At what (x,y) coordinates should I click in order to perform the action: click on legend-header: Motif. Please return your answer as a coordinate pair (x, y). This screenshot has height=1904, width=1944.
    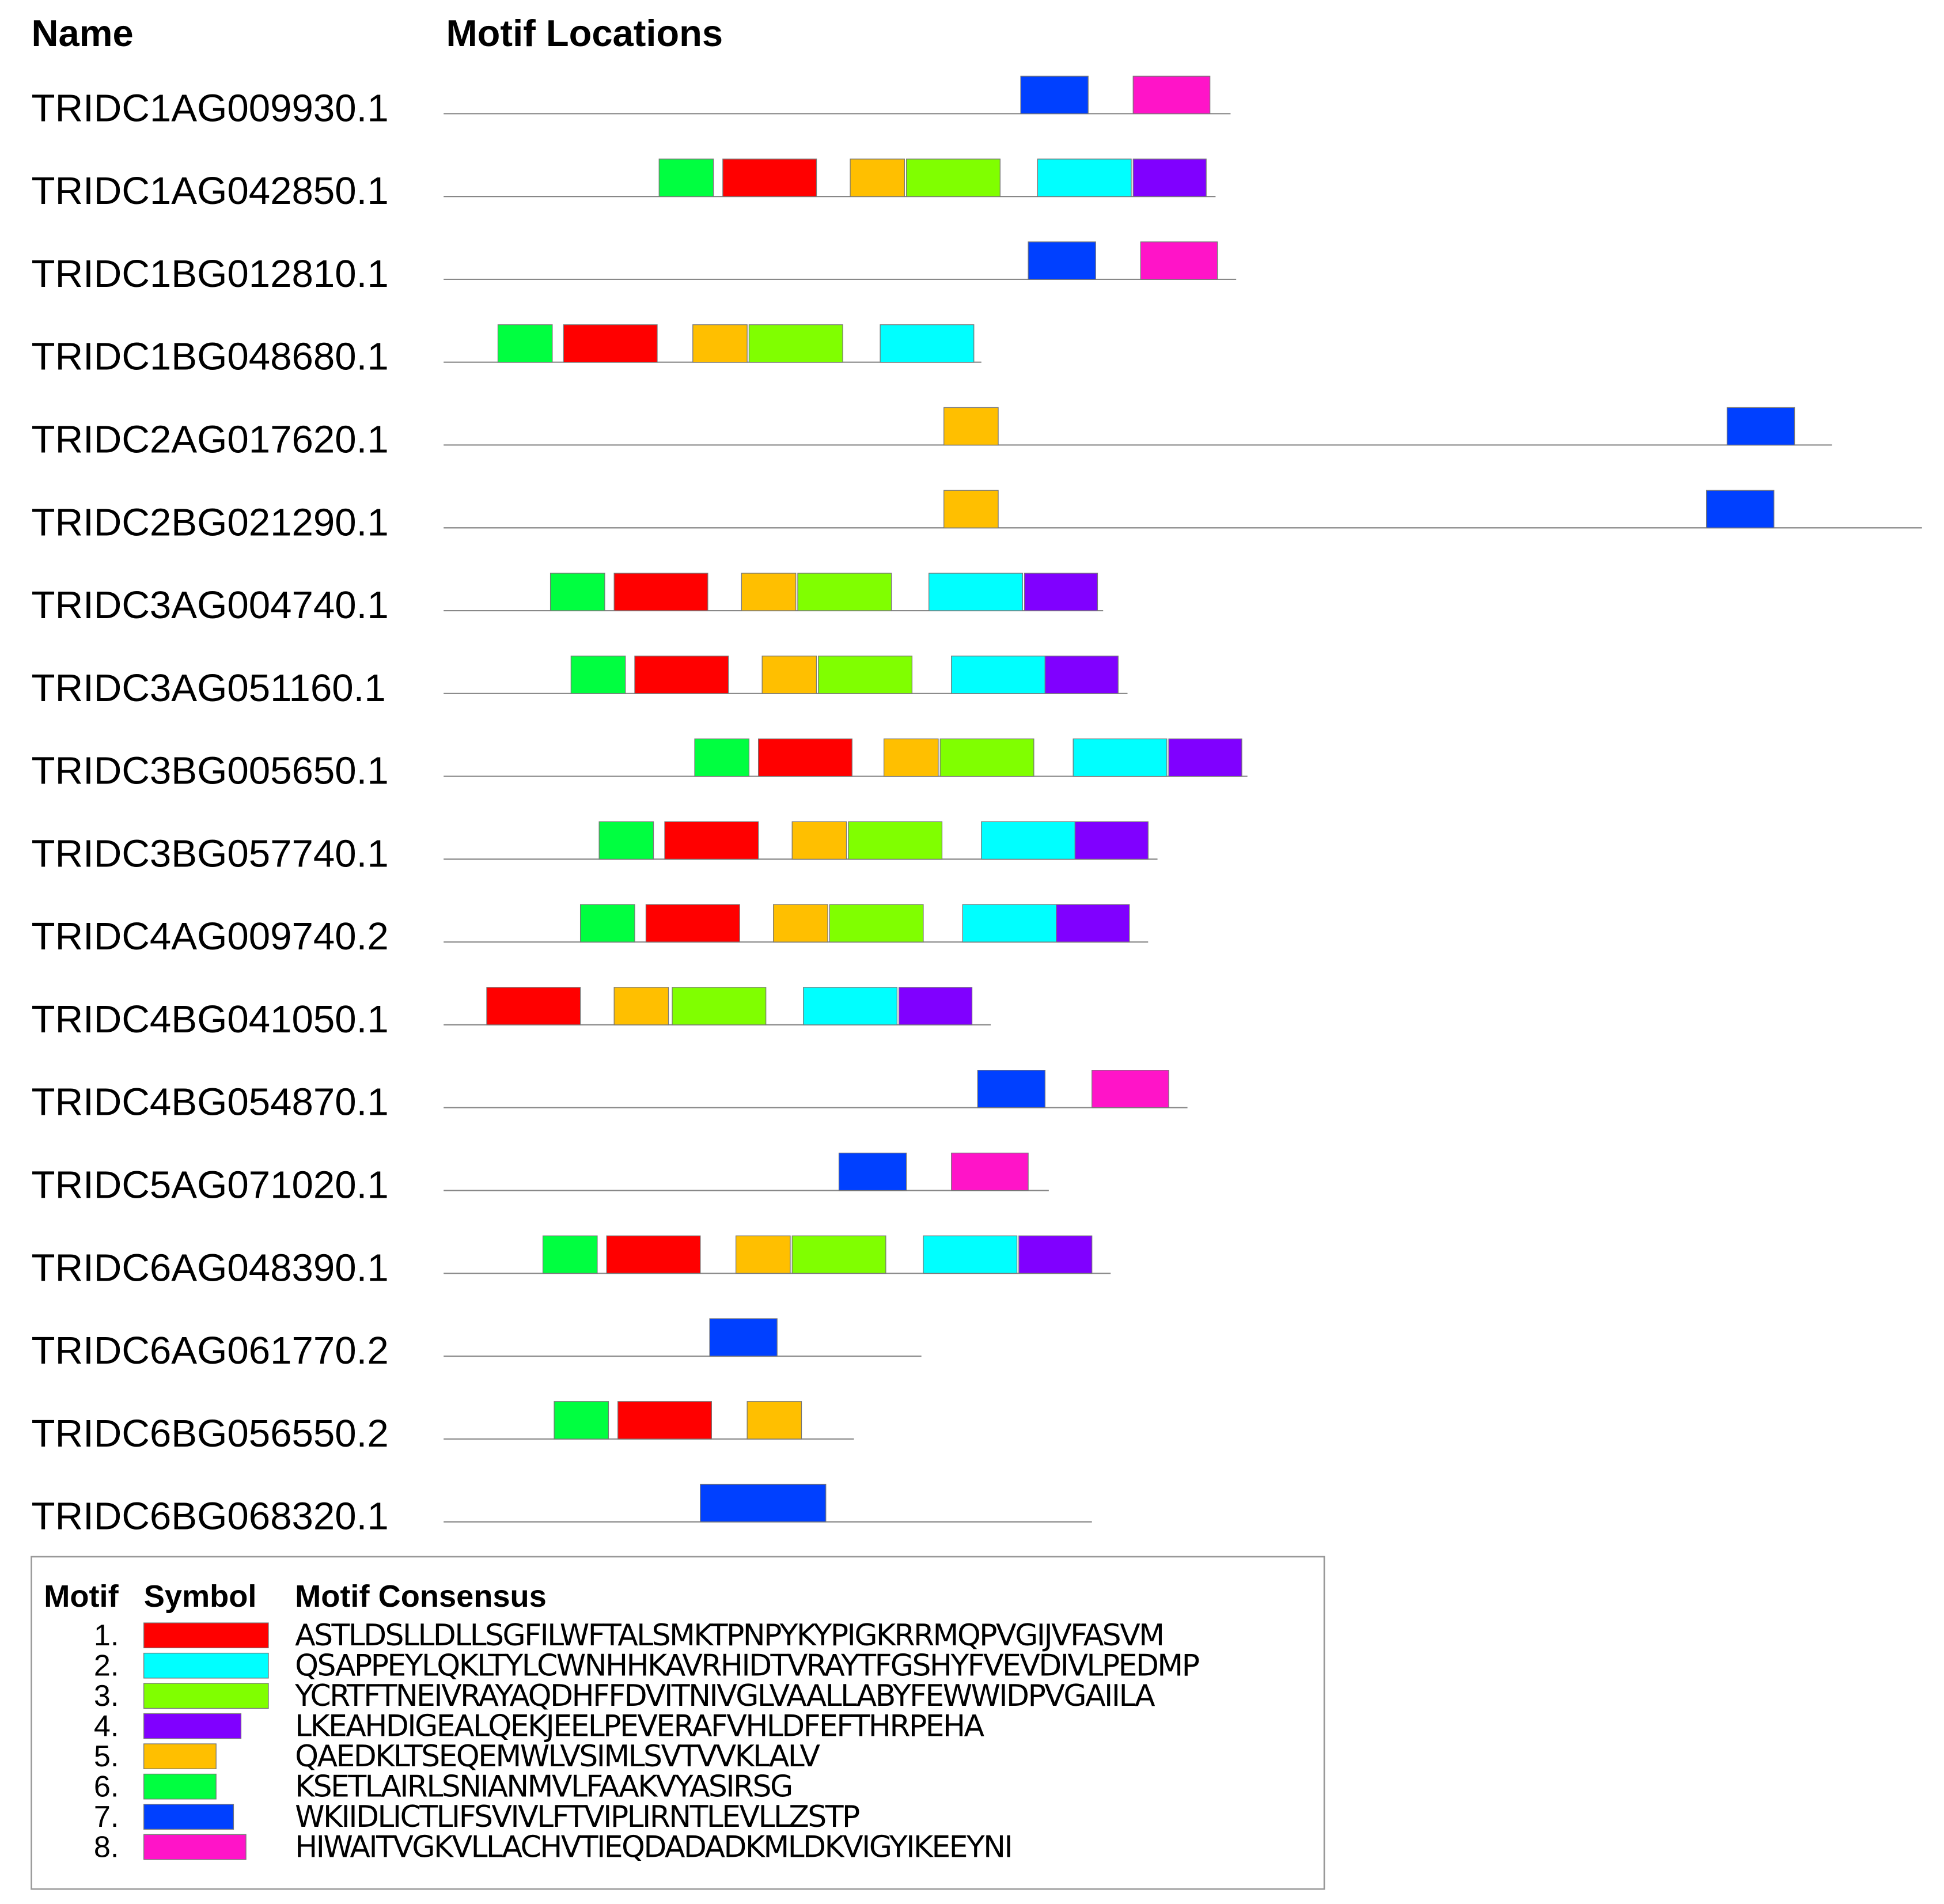
    Looking at the image, I should click on (81, 1596).